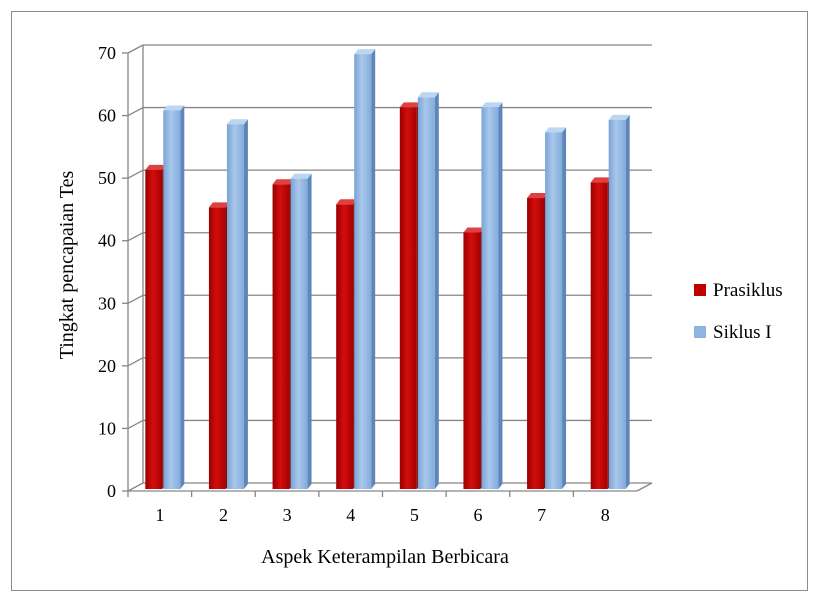 The image size is (819, 602). What do you see at coordinates (350, 515) in the screenshot?
I see `x-tick-label: 4` at bounding box center [350, 515].